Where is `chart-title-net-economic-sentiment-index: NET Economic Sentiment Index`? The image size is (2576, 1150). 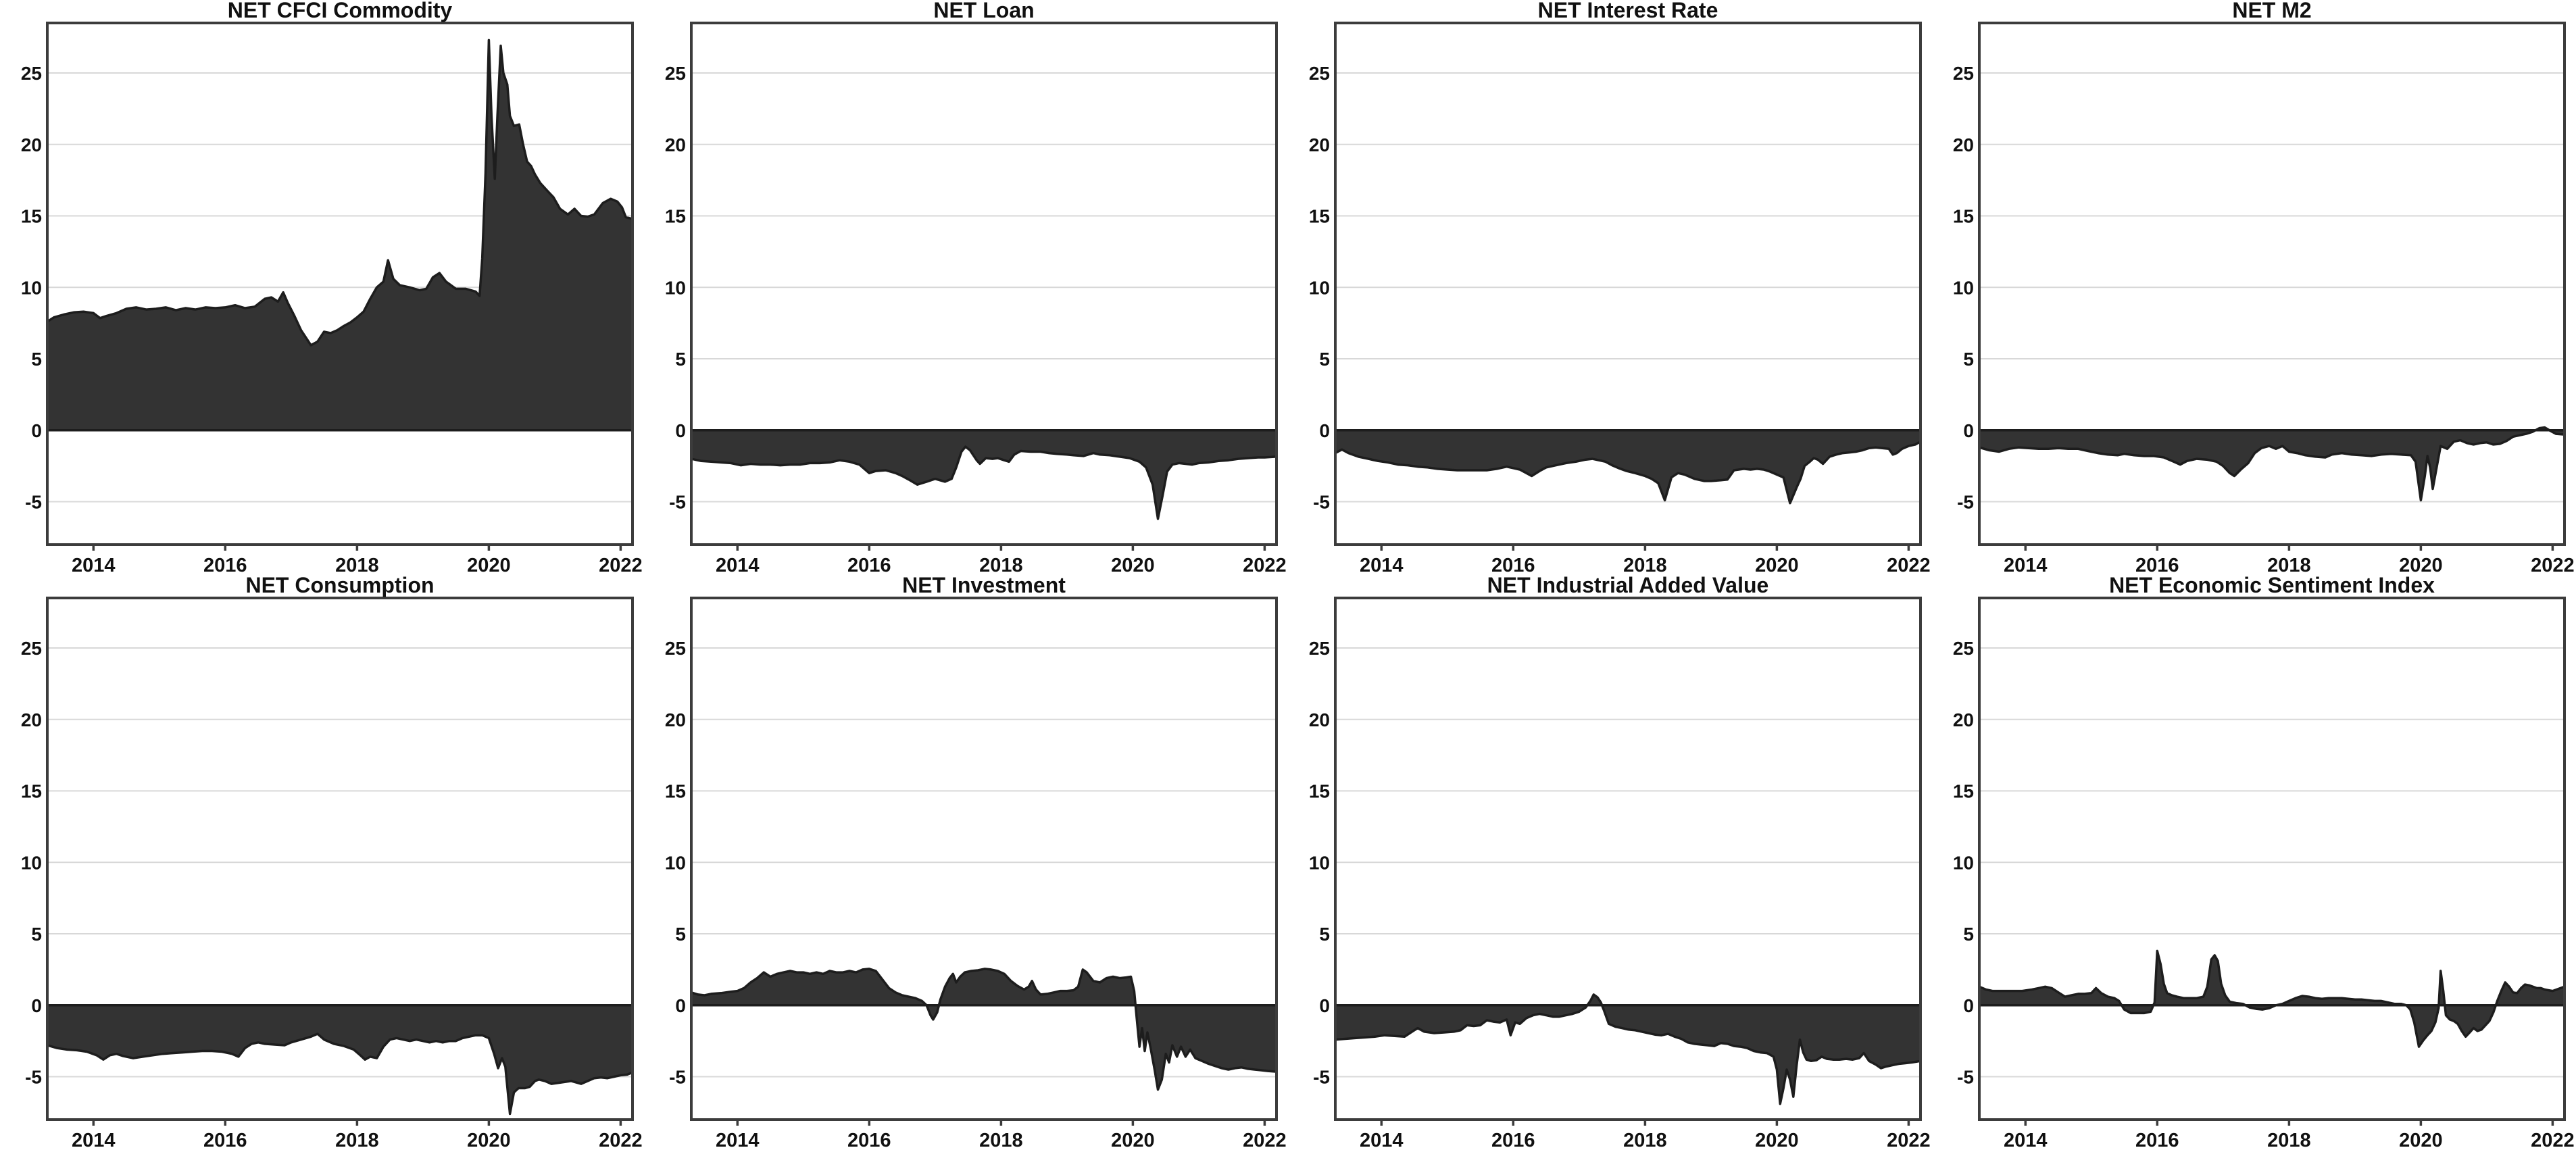
chart-title-net-economic-sentiment-index: NET Economic Sentiment Index is located at coordinates (2272, 586).